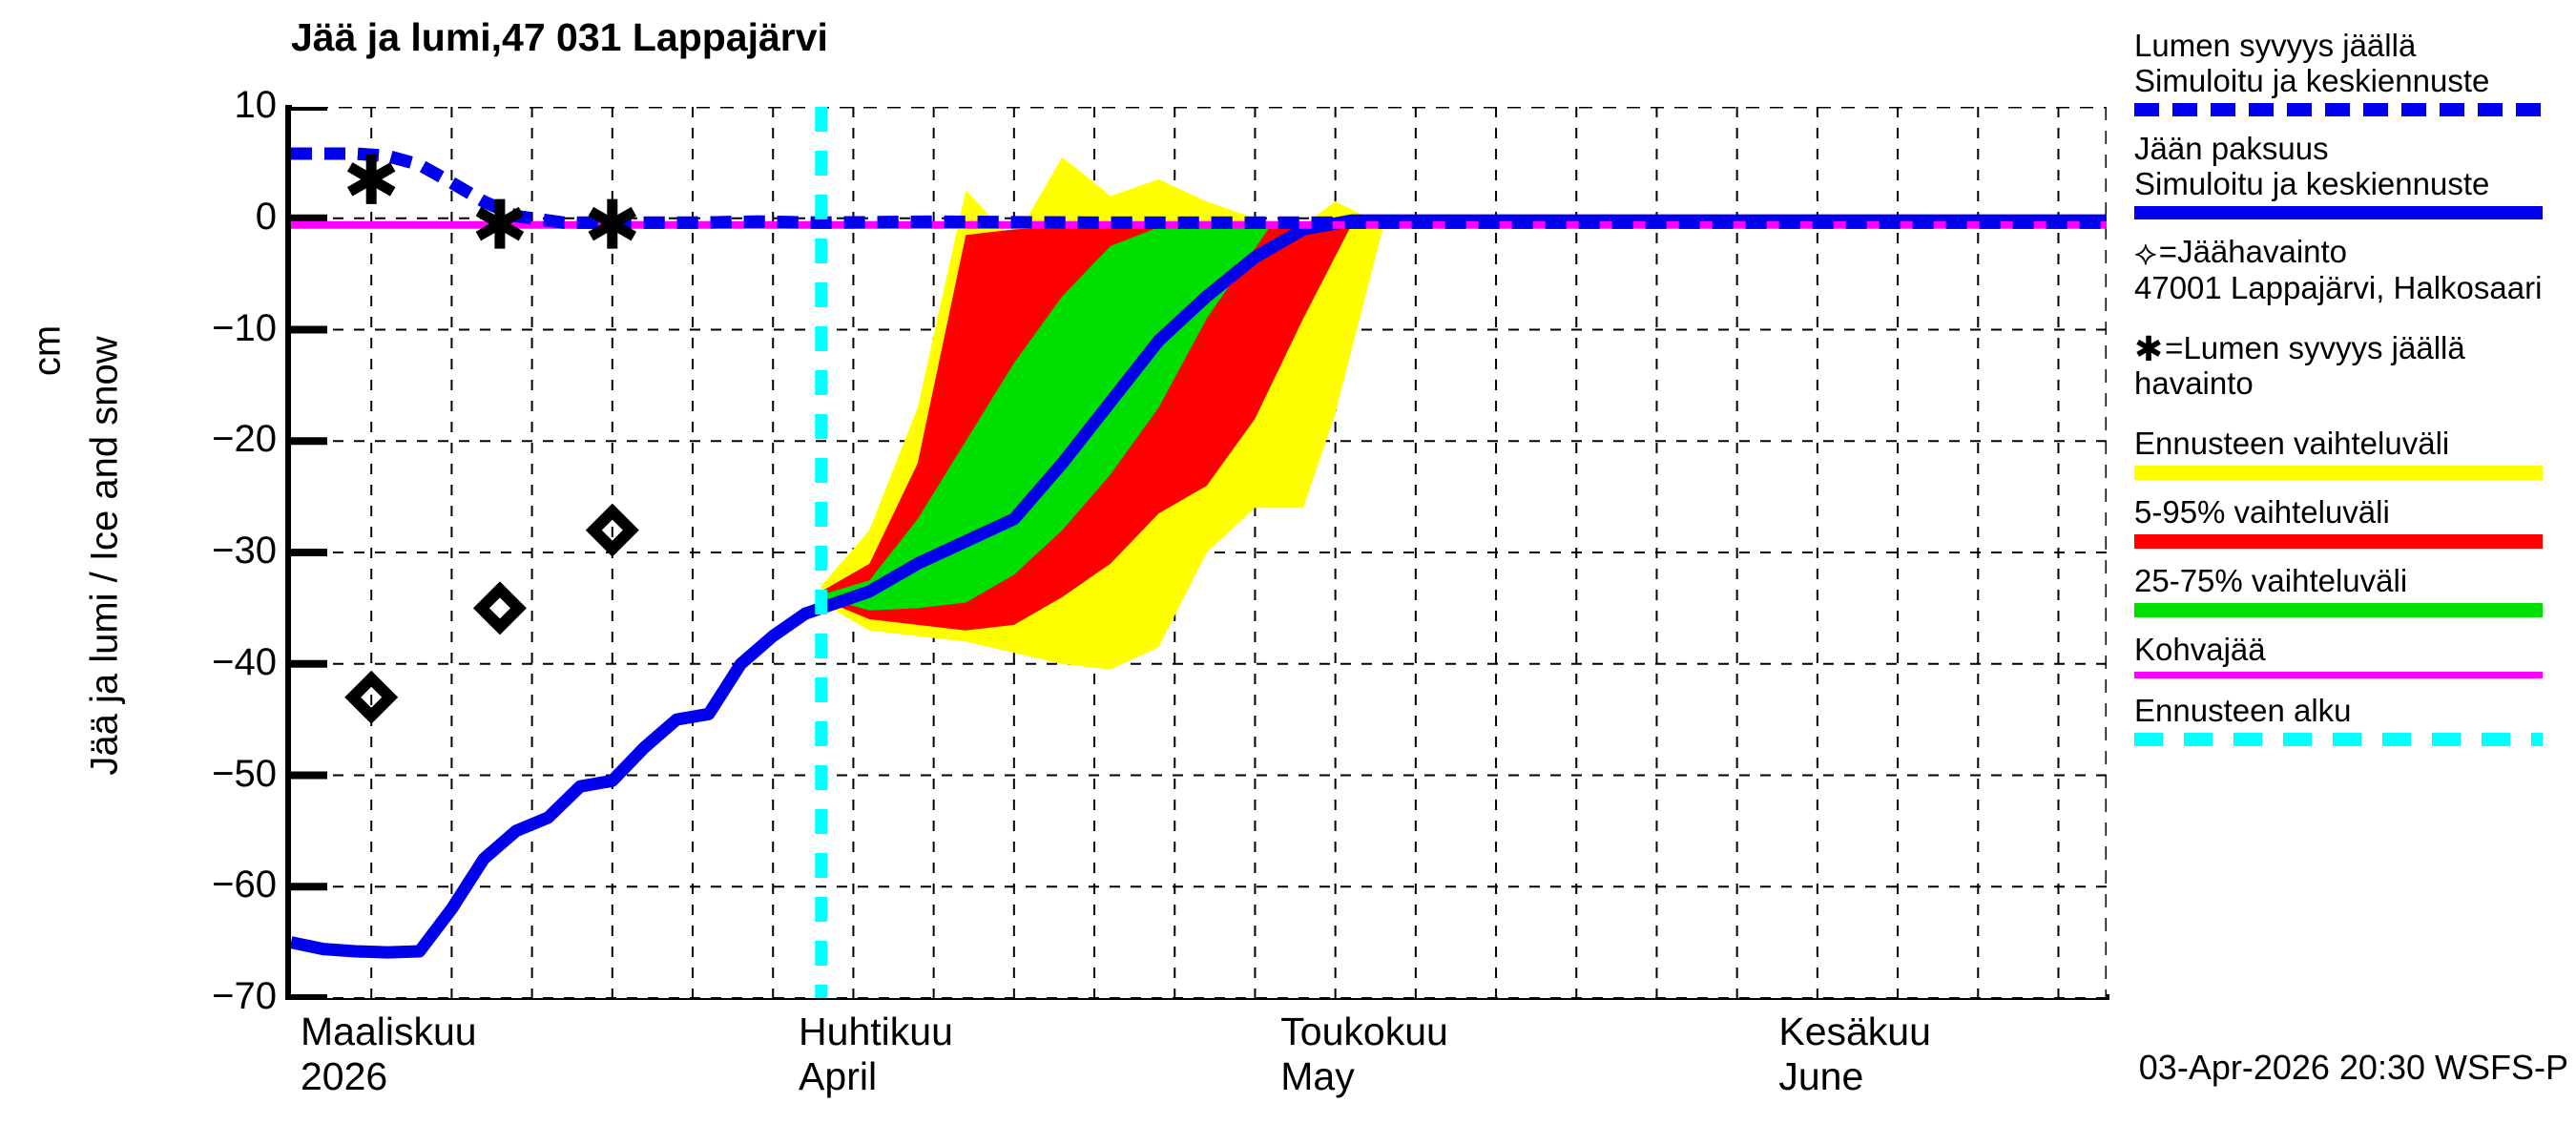 The height and width of the screenshot is (1145, 2576). What do you see at coordinates (838, 1075) in the screenshot?
I see `x-tick-label-en: April` at bounding box center [838, 1075].